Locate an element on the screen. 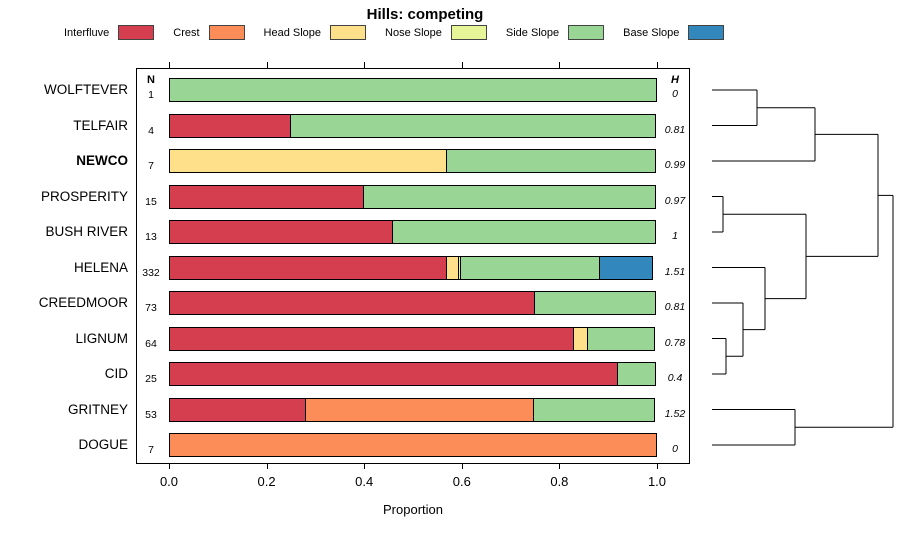  row-label: GRITNEY is located at coordinates (97, 409).